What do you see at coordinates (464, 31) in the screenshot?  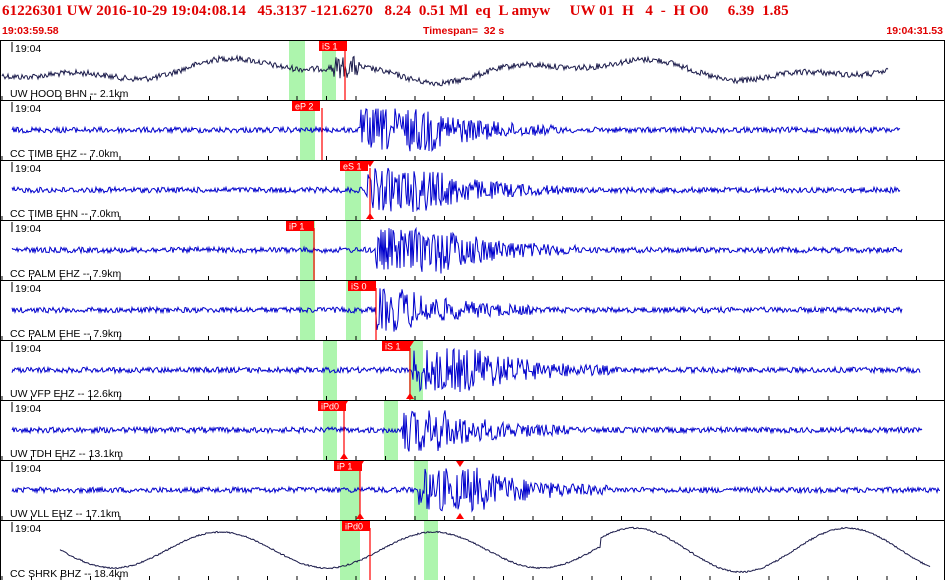 I see `timespan-label: Timespan= 32 s` at bounding box center [464, 31].